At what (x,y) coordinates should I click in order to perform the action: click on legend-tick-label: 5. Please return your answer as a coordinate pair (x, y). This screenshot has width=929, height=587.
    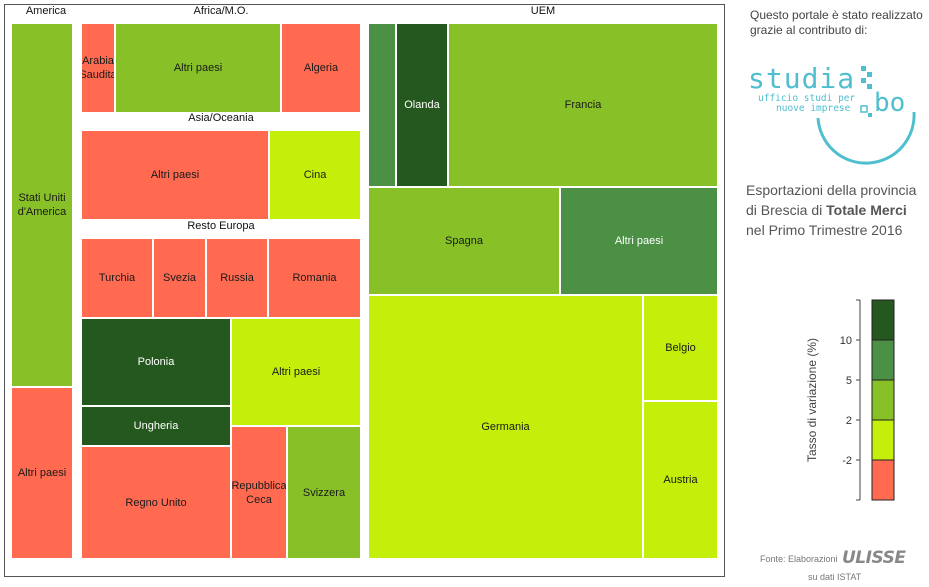
    Looking at the image, I should click on (849, 381).